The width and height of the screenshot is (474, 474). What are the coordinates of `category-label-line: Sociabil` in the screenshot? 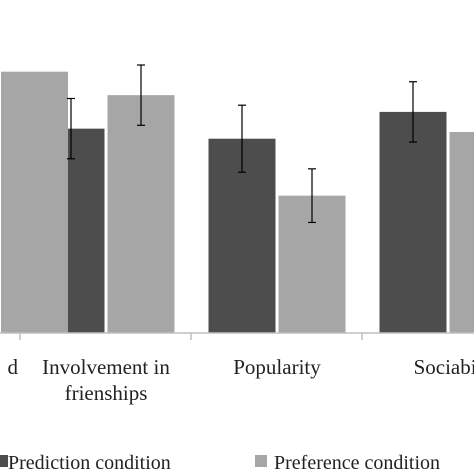 It's located at (444, 367).